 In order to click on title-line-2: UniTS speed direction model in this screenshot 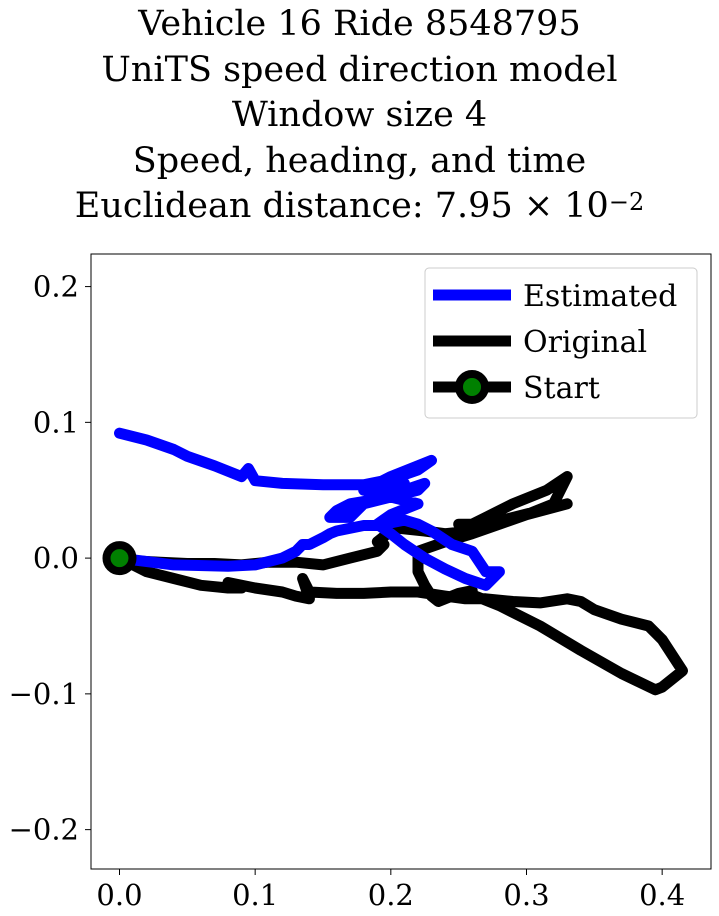, I will do `click(359, 69)`.